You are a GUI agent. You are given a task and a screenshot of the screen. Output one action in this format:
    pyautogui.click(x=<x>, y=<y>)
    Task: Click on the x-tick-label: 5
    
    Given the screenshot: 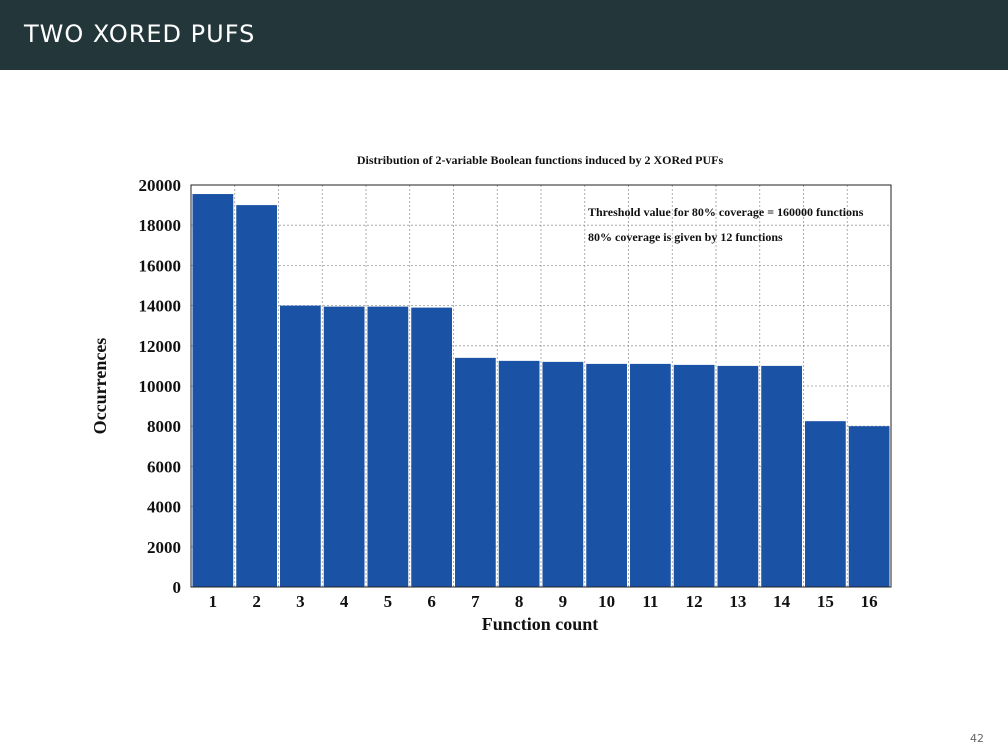 What is the action you would take?
    pyautogui.click(x=388, y=601)
    